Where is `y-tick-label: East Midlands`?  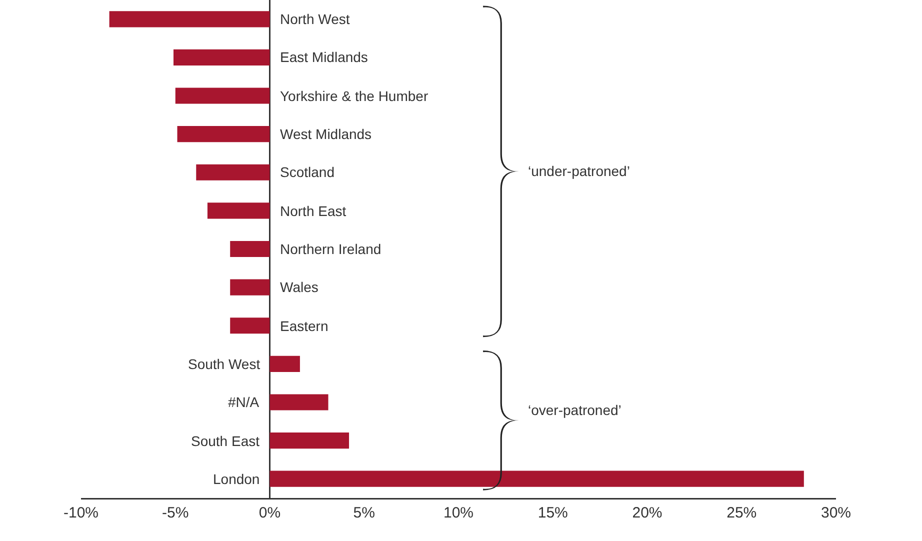 y-tick-label: East Midlands is located at coordinates (324, 57).